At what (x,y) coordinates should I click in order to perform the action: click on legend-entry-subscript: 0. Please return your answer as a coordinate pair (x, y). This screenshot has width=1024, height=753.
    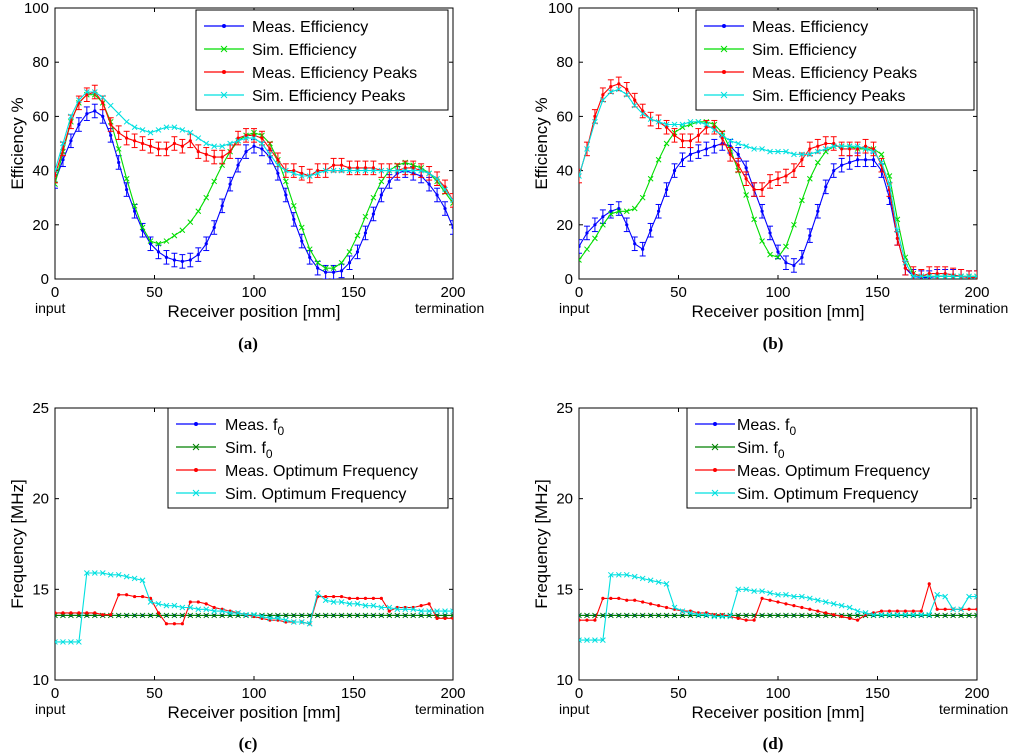
    Looking at the image, I should click on (280, 431).